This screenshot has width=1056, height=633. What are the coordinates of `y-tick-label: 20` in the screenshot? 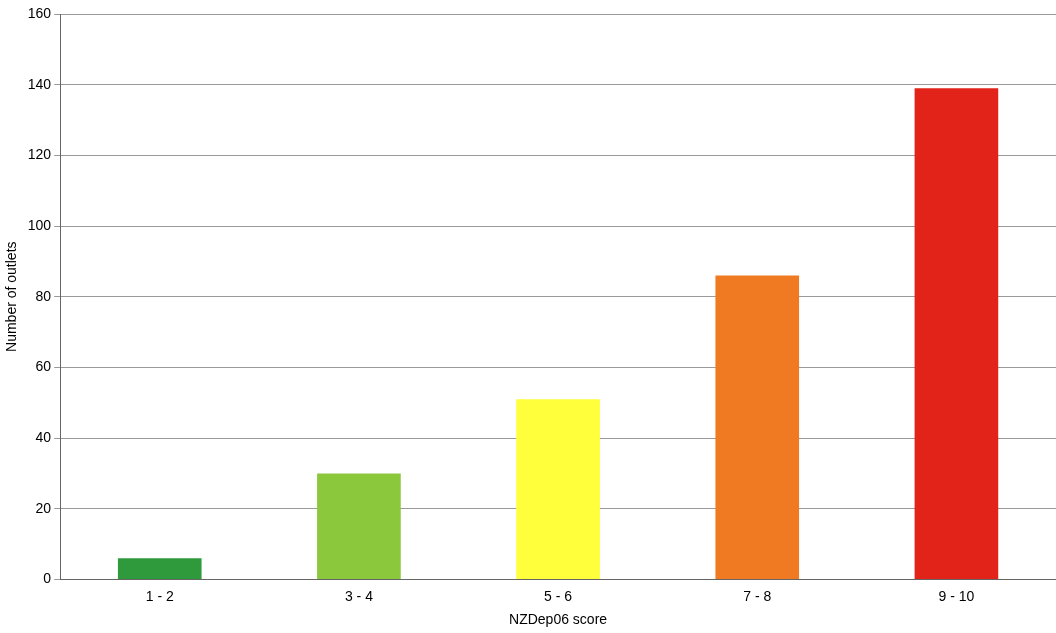 It's located at (43, 507).